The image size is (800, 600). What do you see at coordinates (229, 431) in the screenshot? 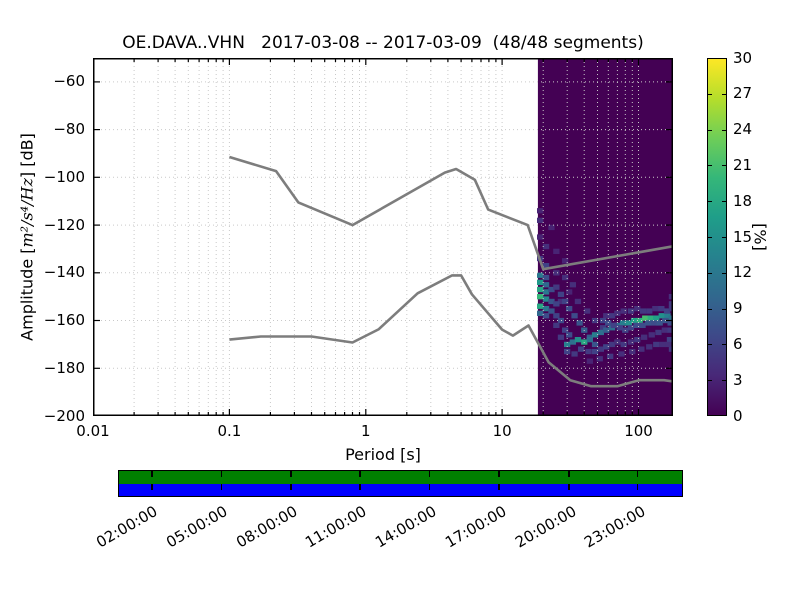
I see `x-tick-label: 0.1` at bounding box center [229, 431].